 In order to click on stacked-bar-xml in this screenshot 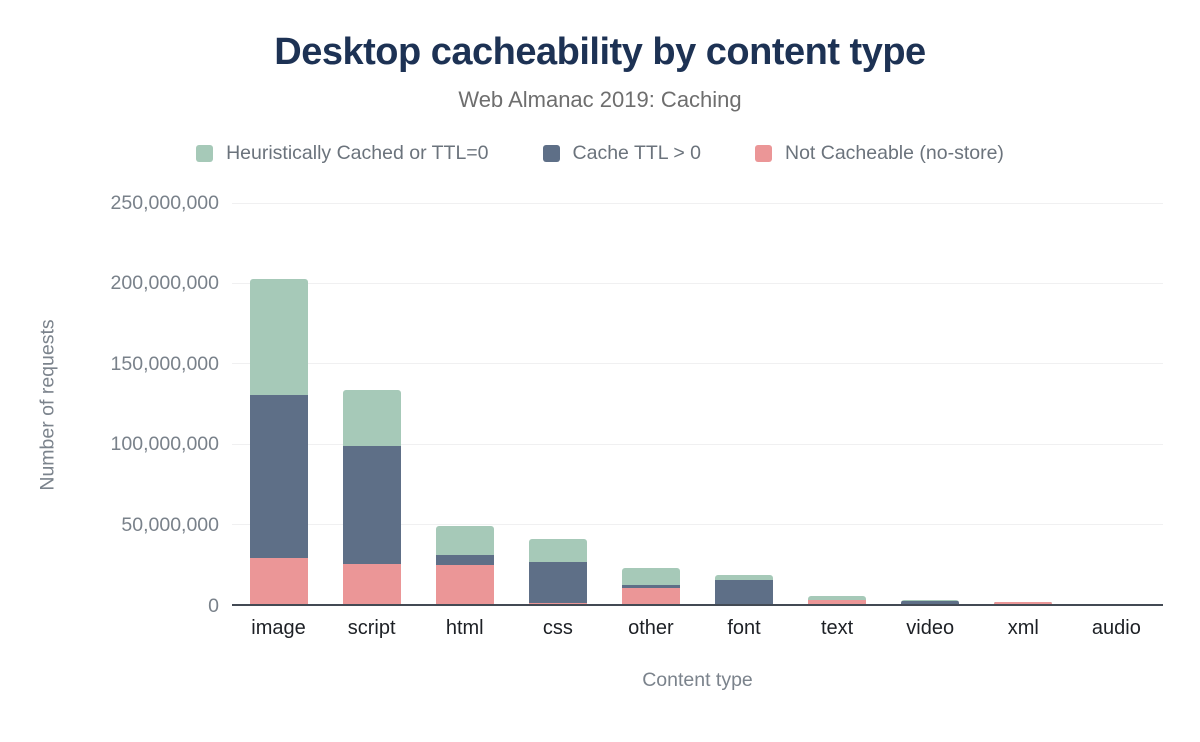, I will do `click(1023, 602)`.